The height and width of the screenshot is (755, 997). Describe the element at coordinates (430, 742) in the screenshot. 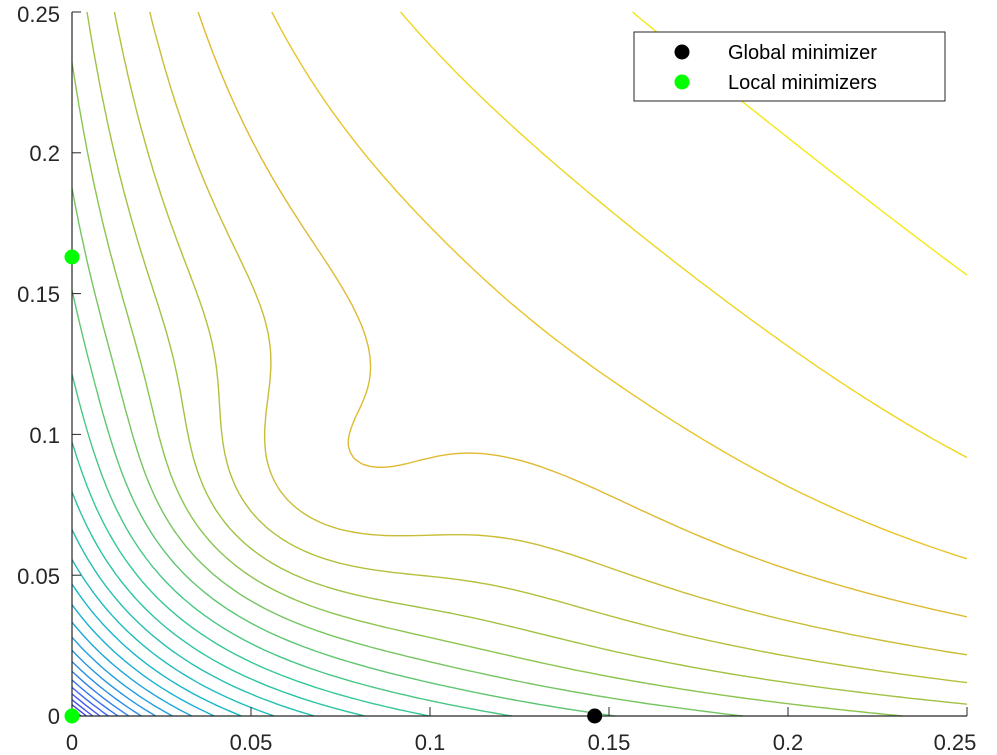

I see `x-tick-label: 0.1` at that location.